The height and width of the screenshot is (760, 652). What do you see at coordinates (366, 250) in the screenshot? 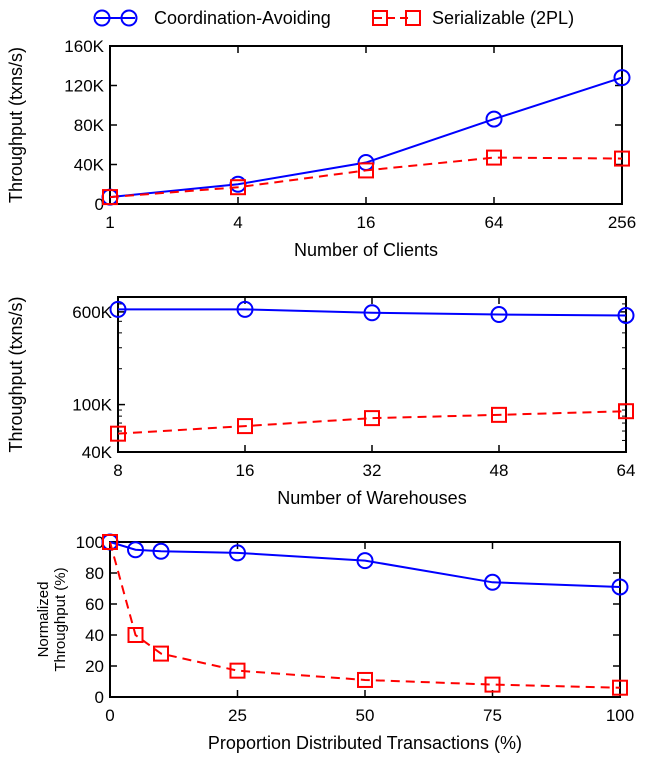
I see `x-axis-label: Number of Clients` at bounding box center [366, 250].